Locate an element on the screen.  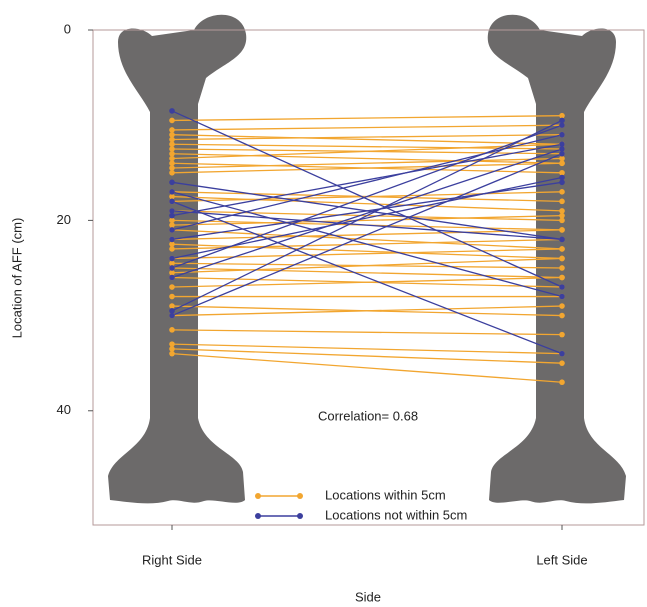
y-tick-label: 0 is located at coordinates (67, 28).